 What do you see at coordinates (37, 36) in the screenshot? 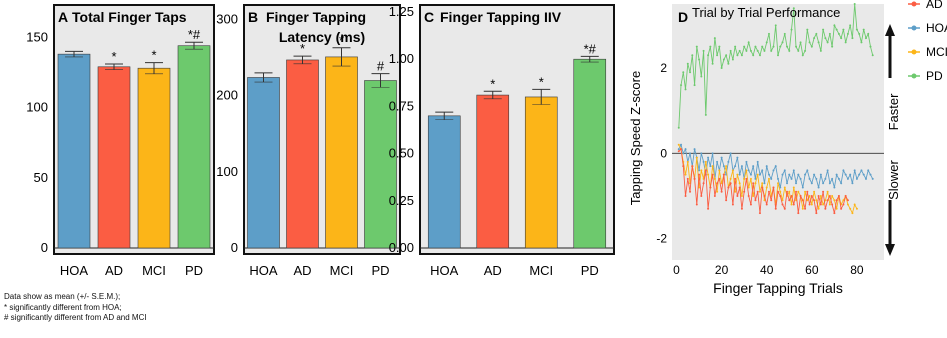
I see `y-tick-label: 150` at bounding box center [37, 36].